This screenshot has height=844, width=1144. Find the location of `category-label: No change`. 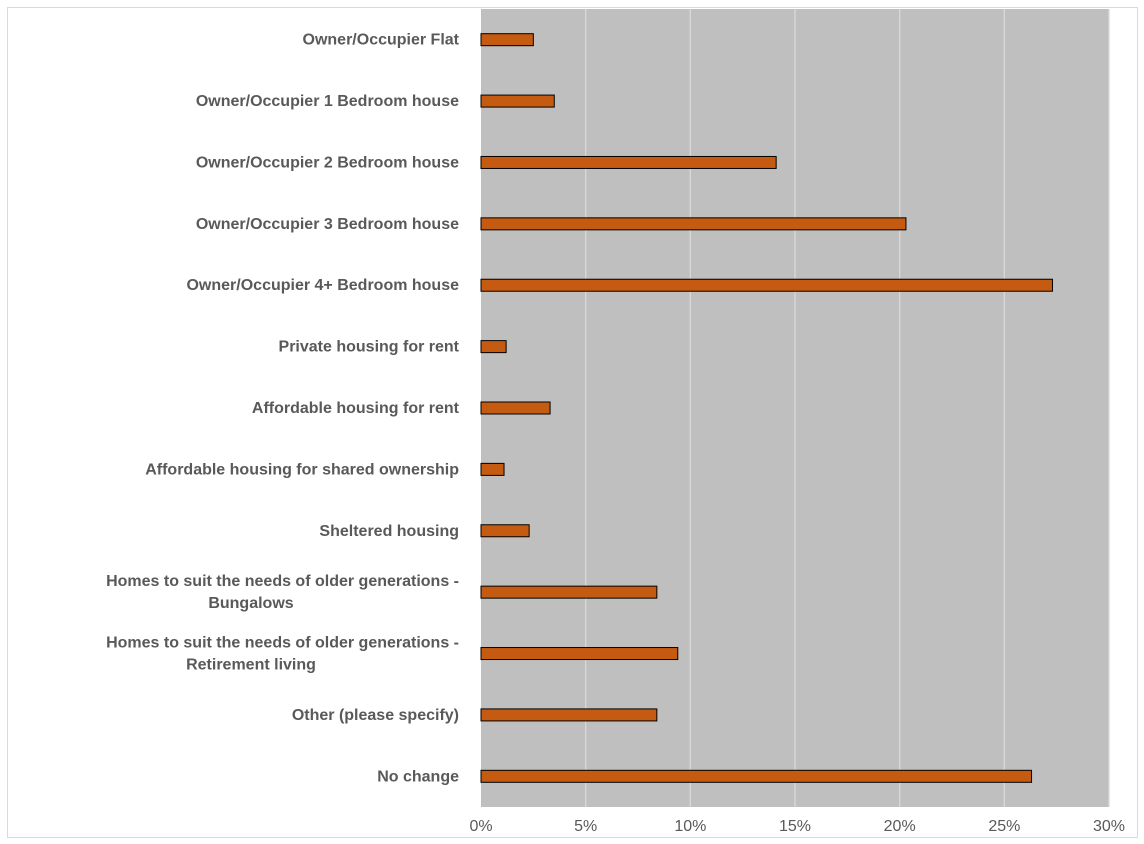

category-label: No change is located at coordinates (418, 776).